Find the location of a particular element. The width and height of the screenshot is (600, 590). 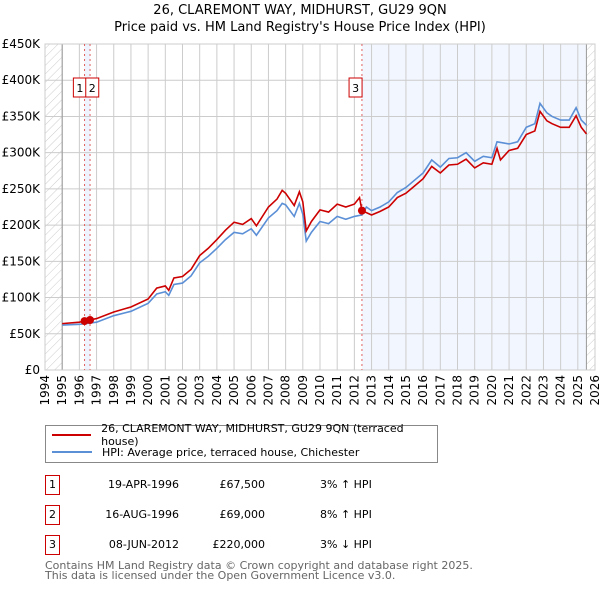

transaction-price: £67,500 is located at coordinates (242, 484).